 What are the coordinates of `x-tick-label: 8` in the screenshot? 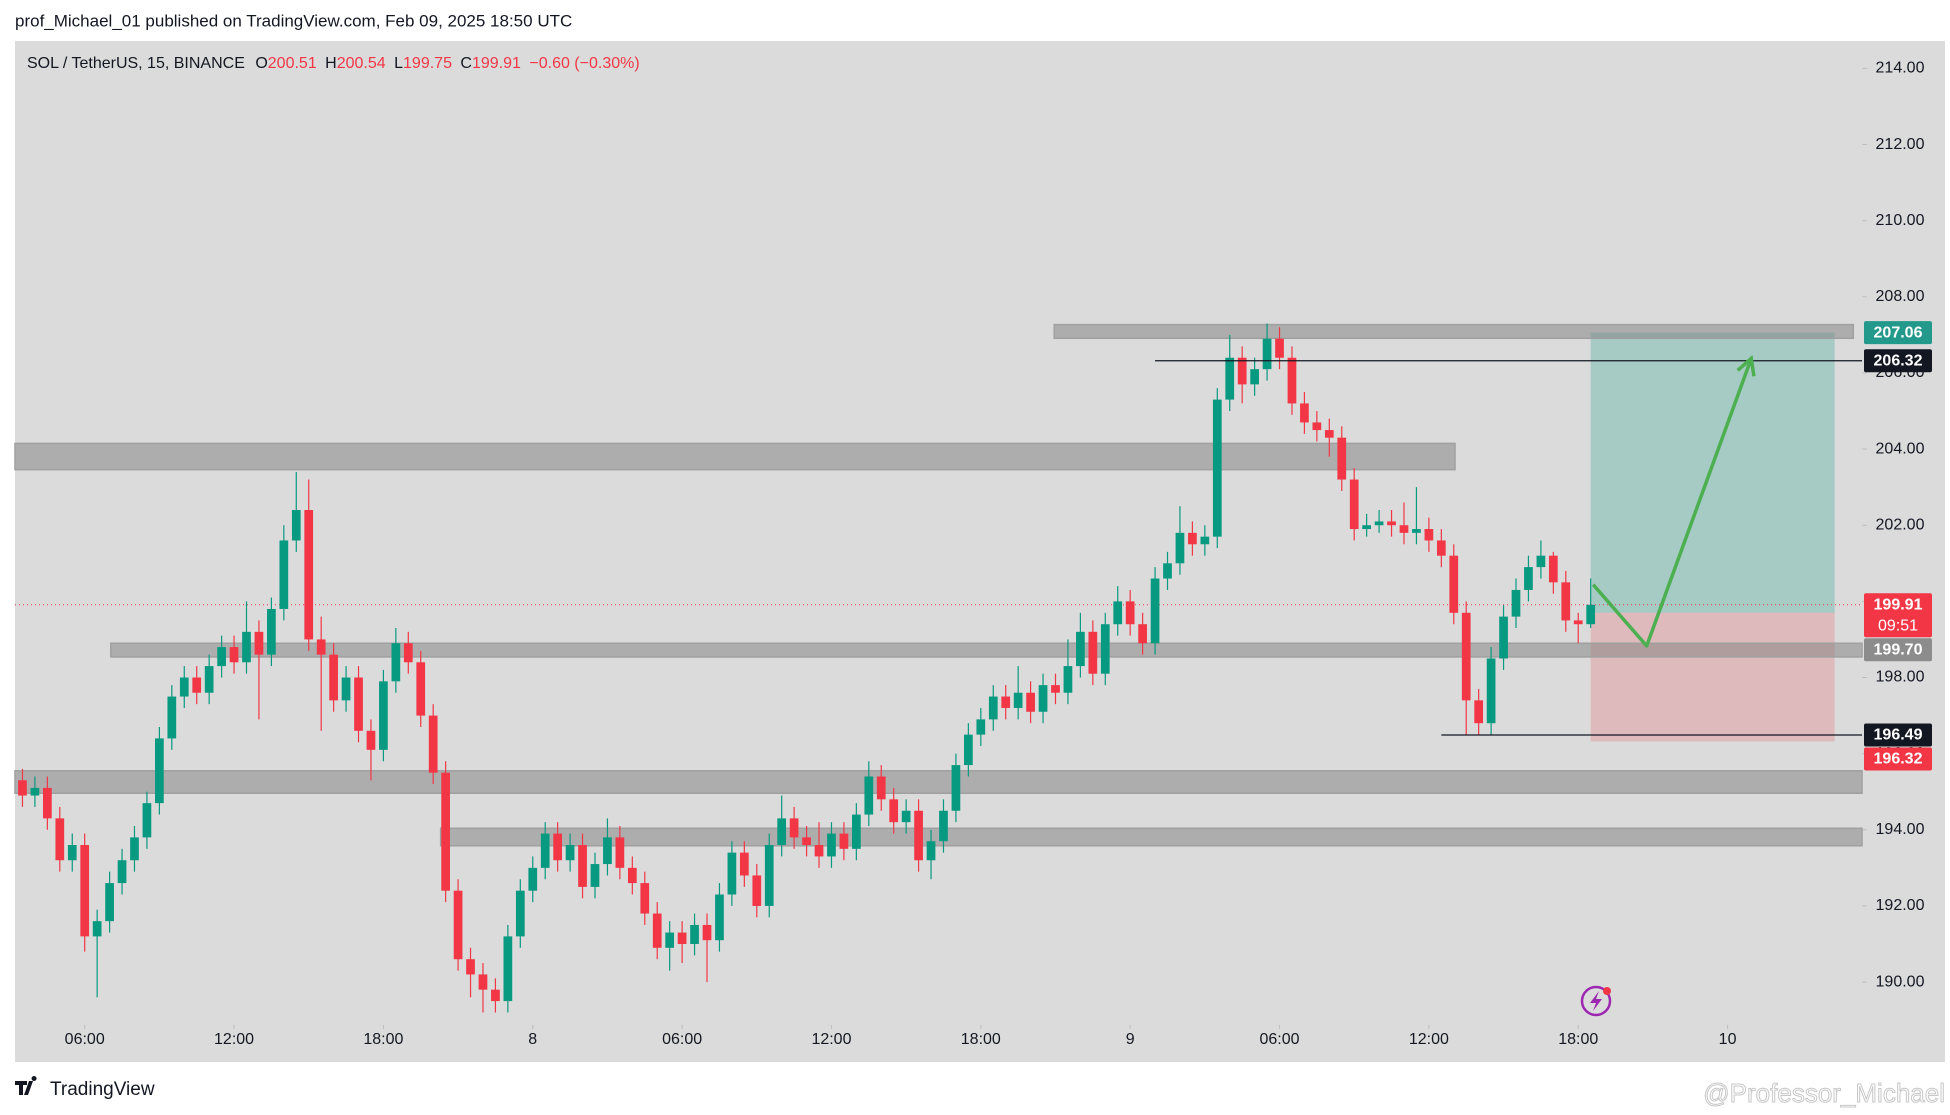 It's located at (532, 1039).